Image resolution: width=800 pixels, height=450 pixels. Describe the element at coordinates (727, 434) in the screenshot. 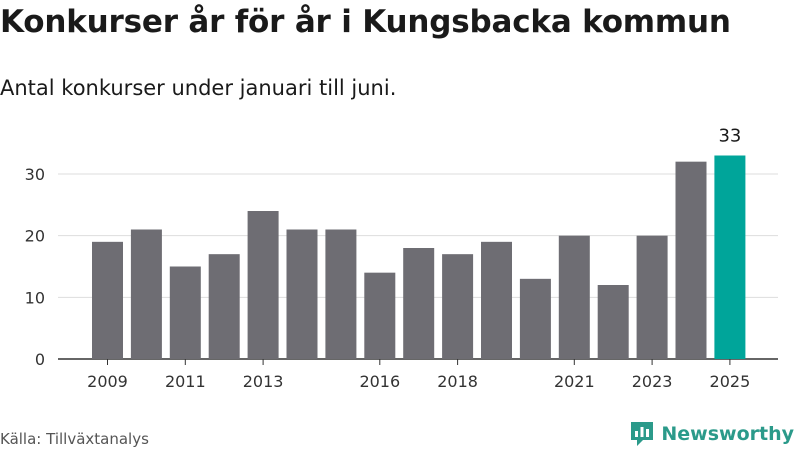

I see `brand-name: Newsworthy` at that location.